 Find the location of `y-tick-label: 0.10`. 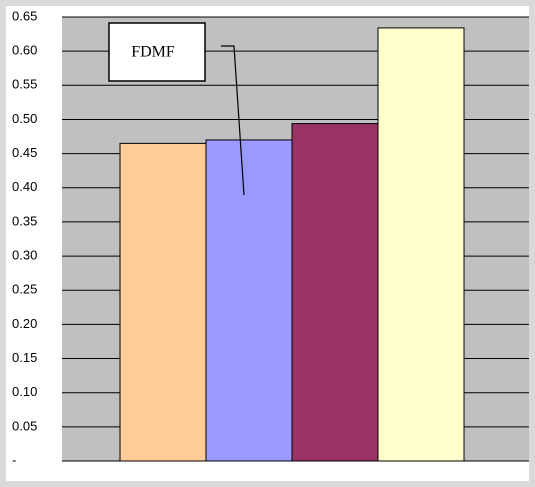

y-tick-label: 0.10 is located at coordinates (24, 391).